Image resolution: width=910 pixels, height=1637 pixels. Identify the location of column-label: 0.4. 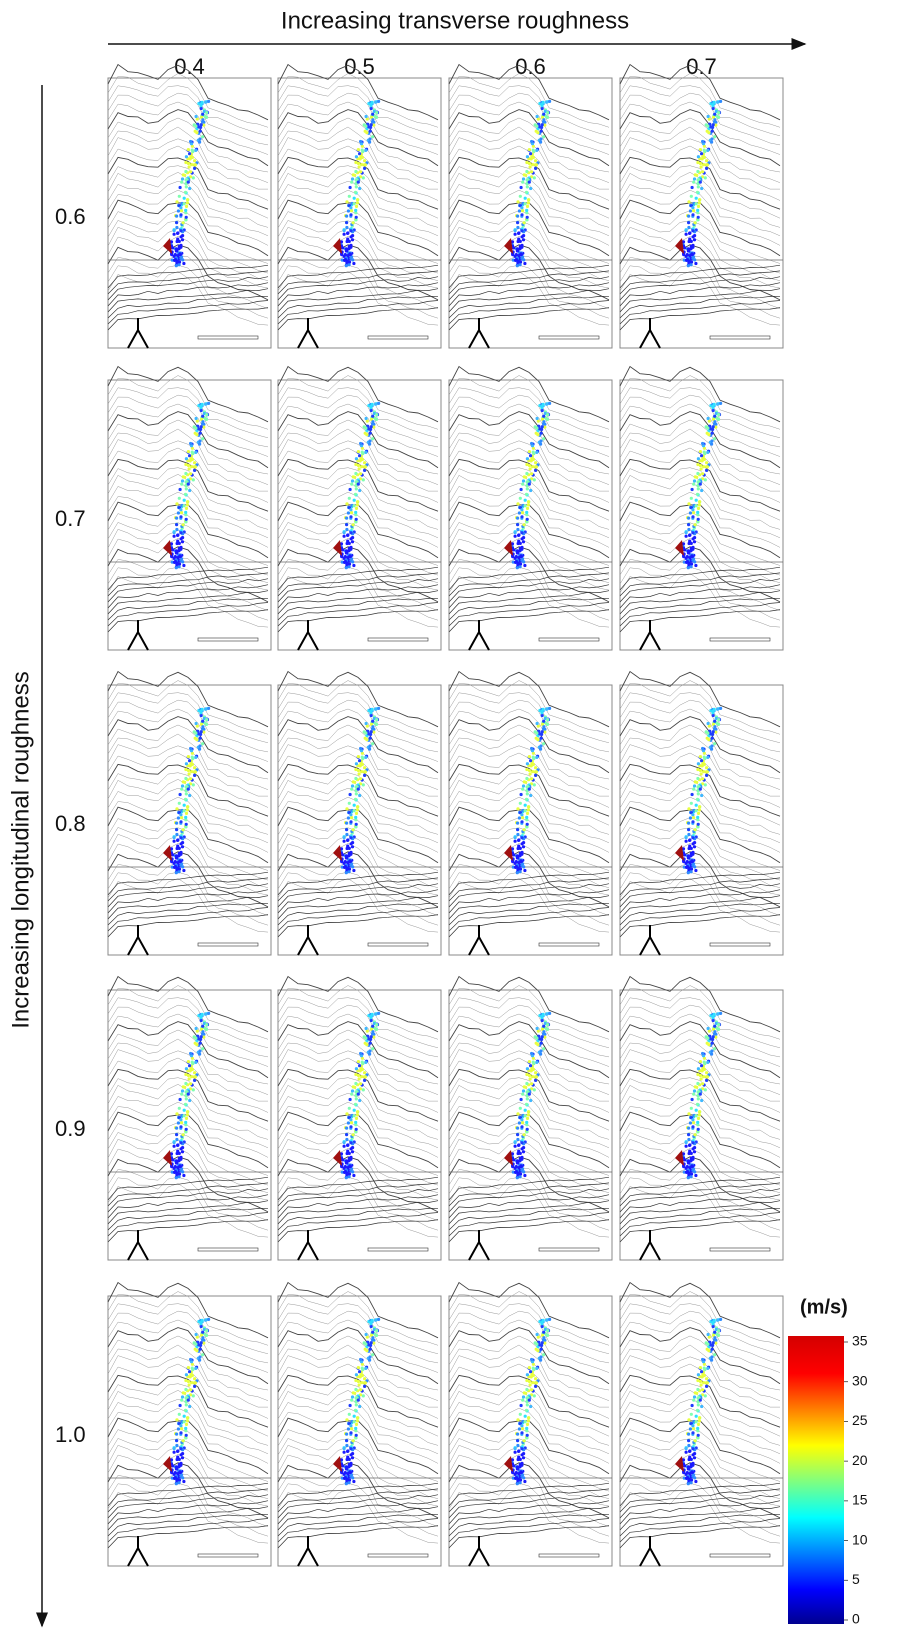
(189, 66).